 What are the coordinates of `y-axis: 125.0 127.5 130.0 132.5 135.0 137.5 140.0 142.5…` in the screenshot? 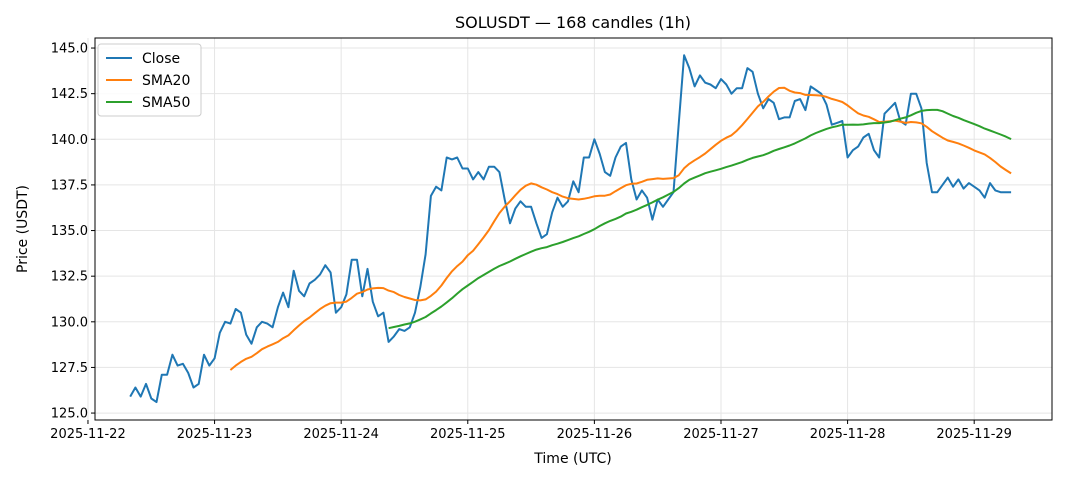 It's located at (73, 232).